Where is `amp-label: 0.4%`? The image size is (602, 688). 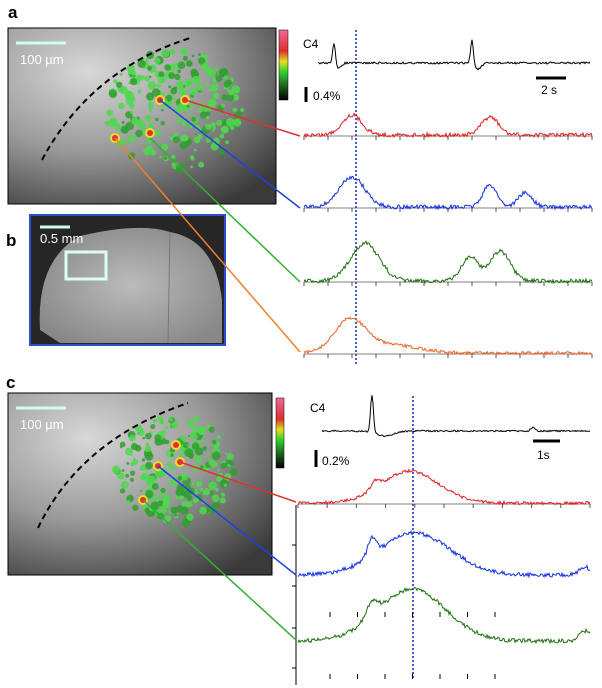
amp-label: 0.4% is located at coordinates (327, 96).